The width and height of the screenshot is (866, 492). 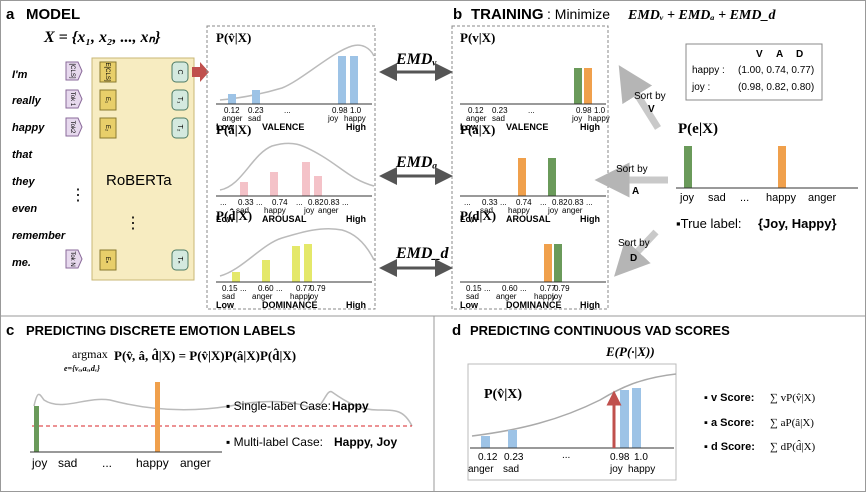 What do you see at coordinates (416, 59) in the screenshot?
I see `emd-valence-label: EMDᵥ` at bounding box center [416, 59].